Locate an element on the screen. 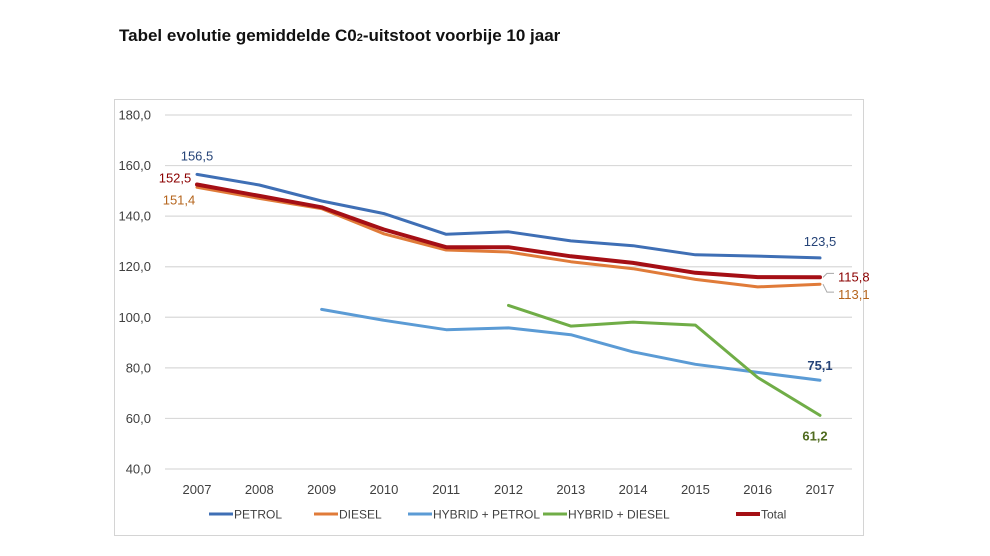  title-subscript: 2 is located at coordinates (359, 38).